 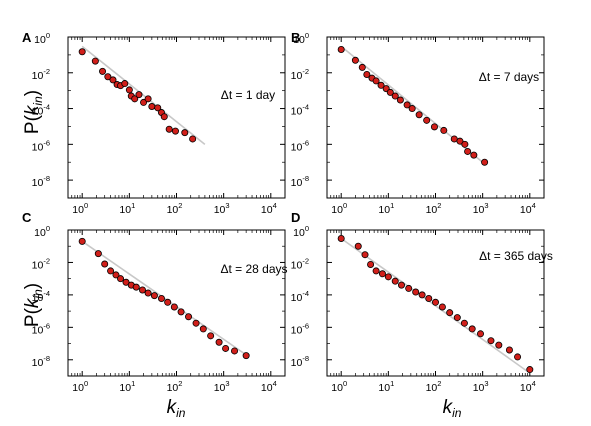 What do you see at coordinates (33, 305) in the screenshot?
I see `y-axis-label-bottom: P(kin)` at bounding box center [33, 305].